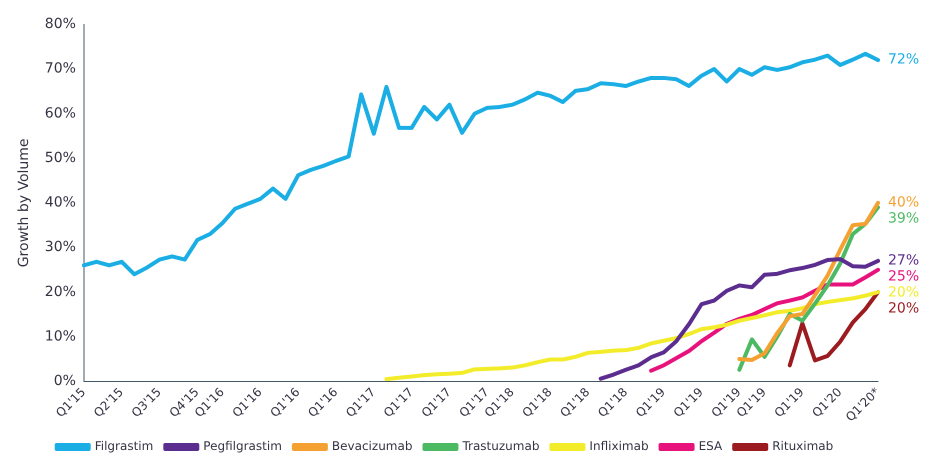  Describe the element at coordinates (24, 203) in the screenshot. I see `y-axis-title: Growth by Volume` at that location.